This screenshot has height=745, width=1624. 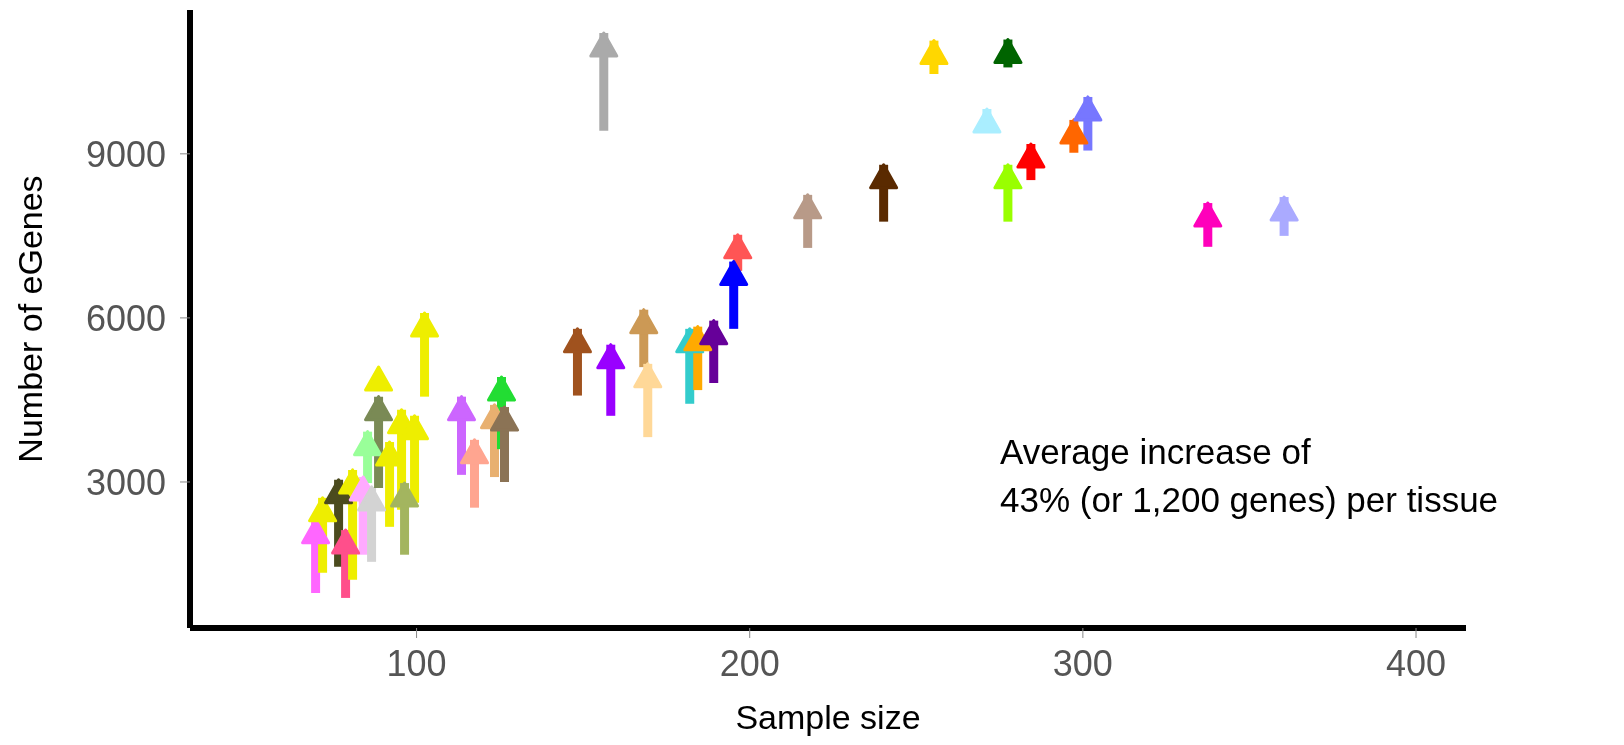 What do you see at coordinates (749, 663) in the screenshot?
I see `x-tick-label: 200` at bounding box center [749, 663].